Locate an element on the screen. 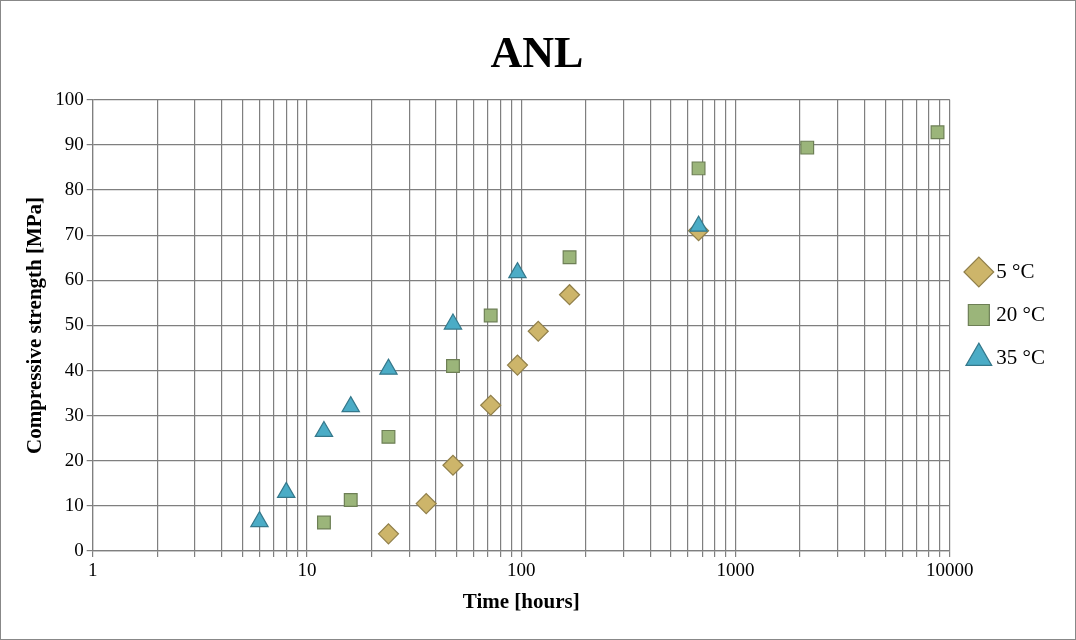 The image size is (1076, 640). y-tick-label: 30 is located at coordinates (74, 414).